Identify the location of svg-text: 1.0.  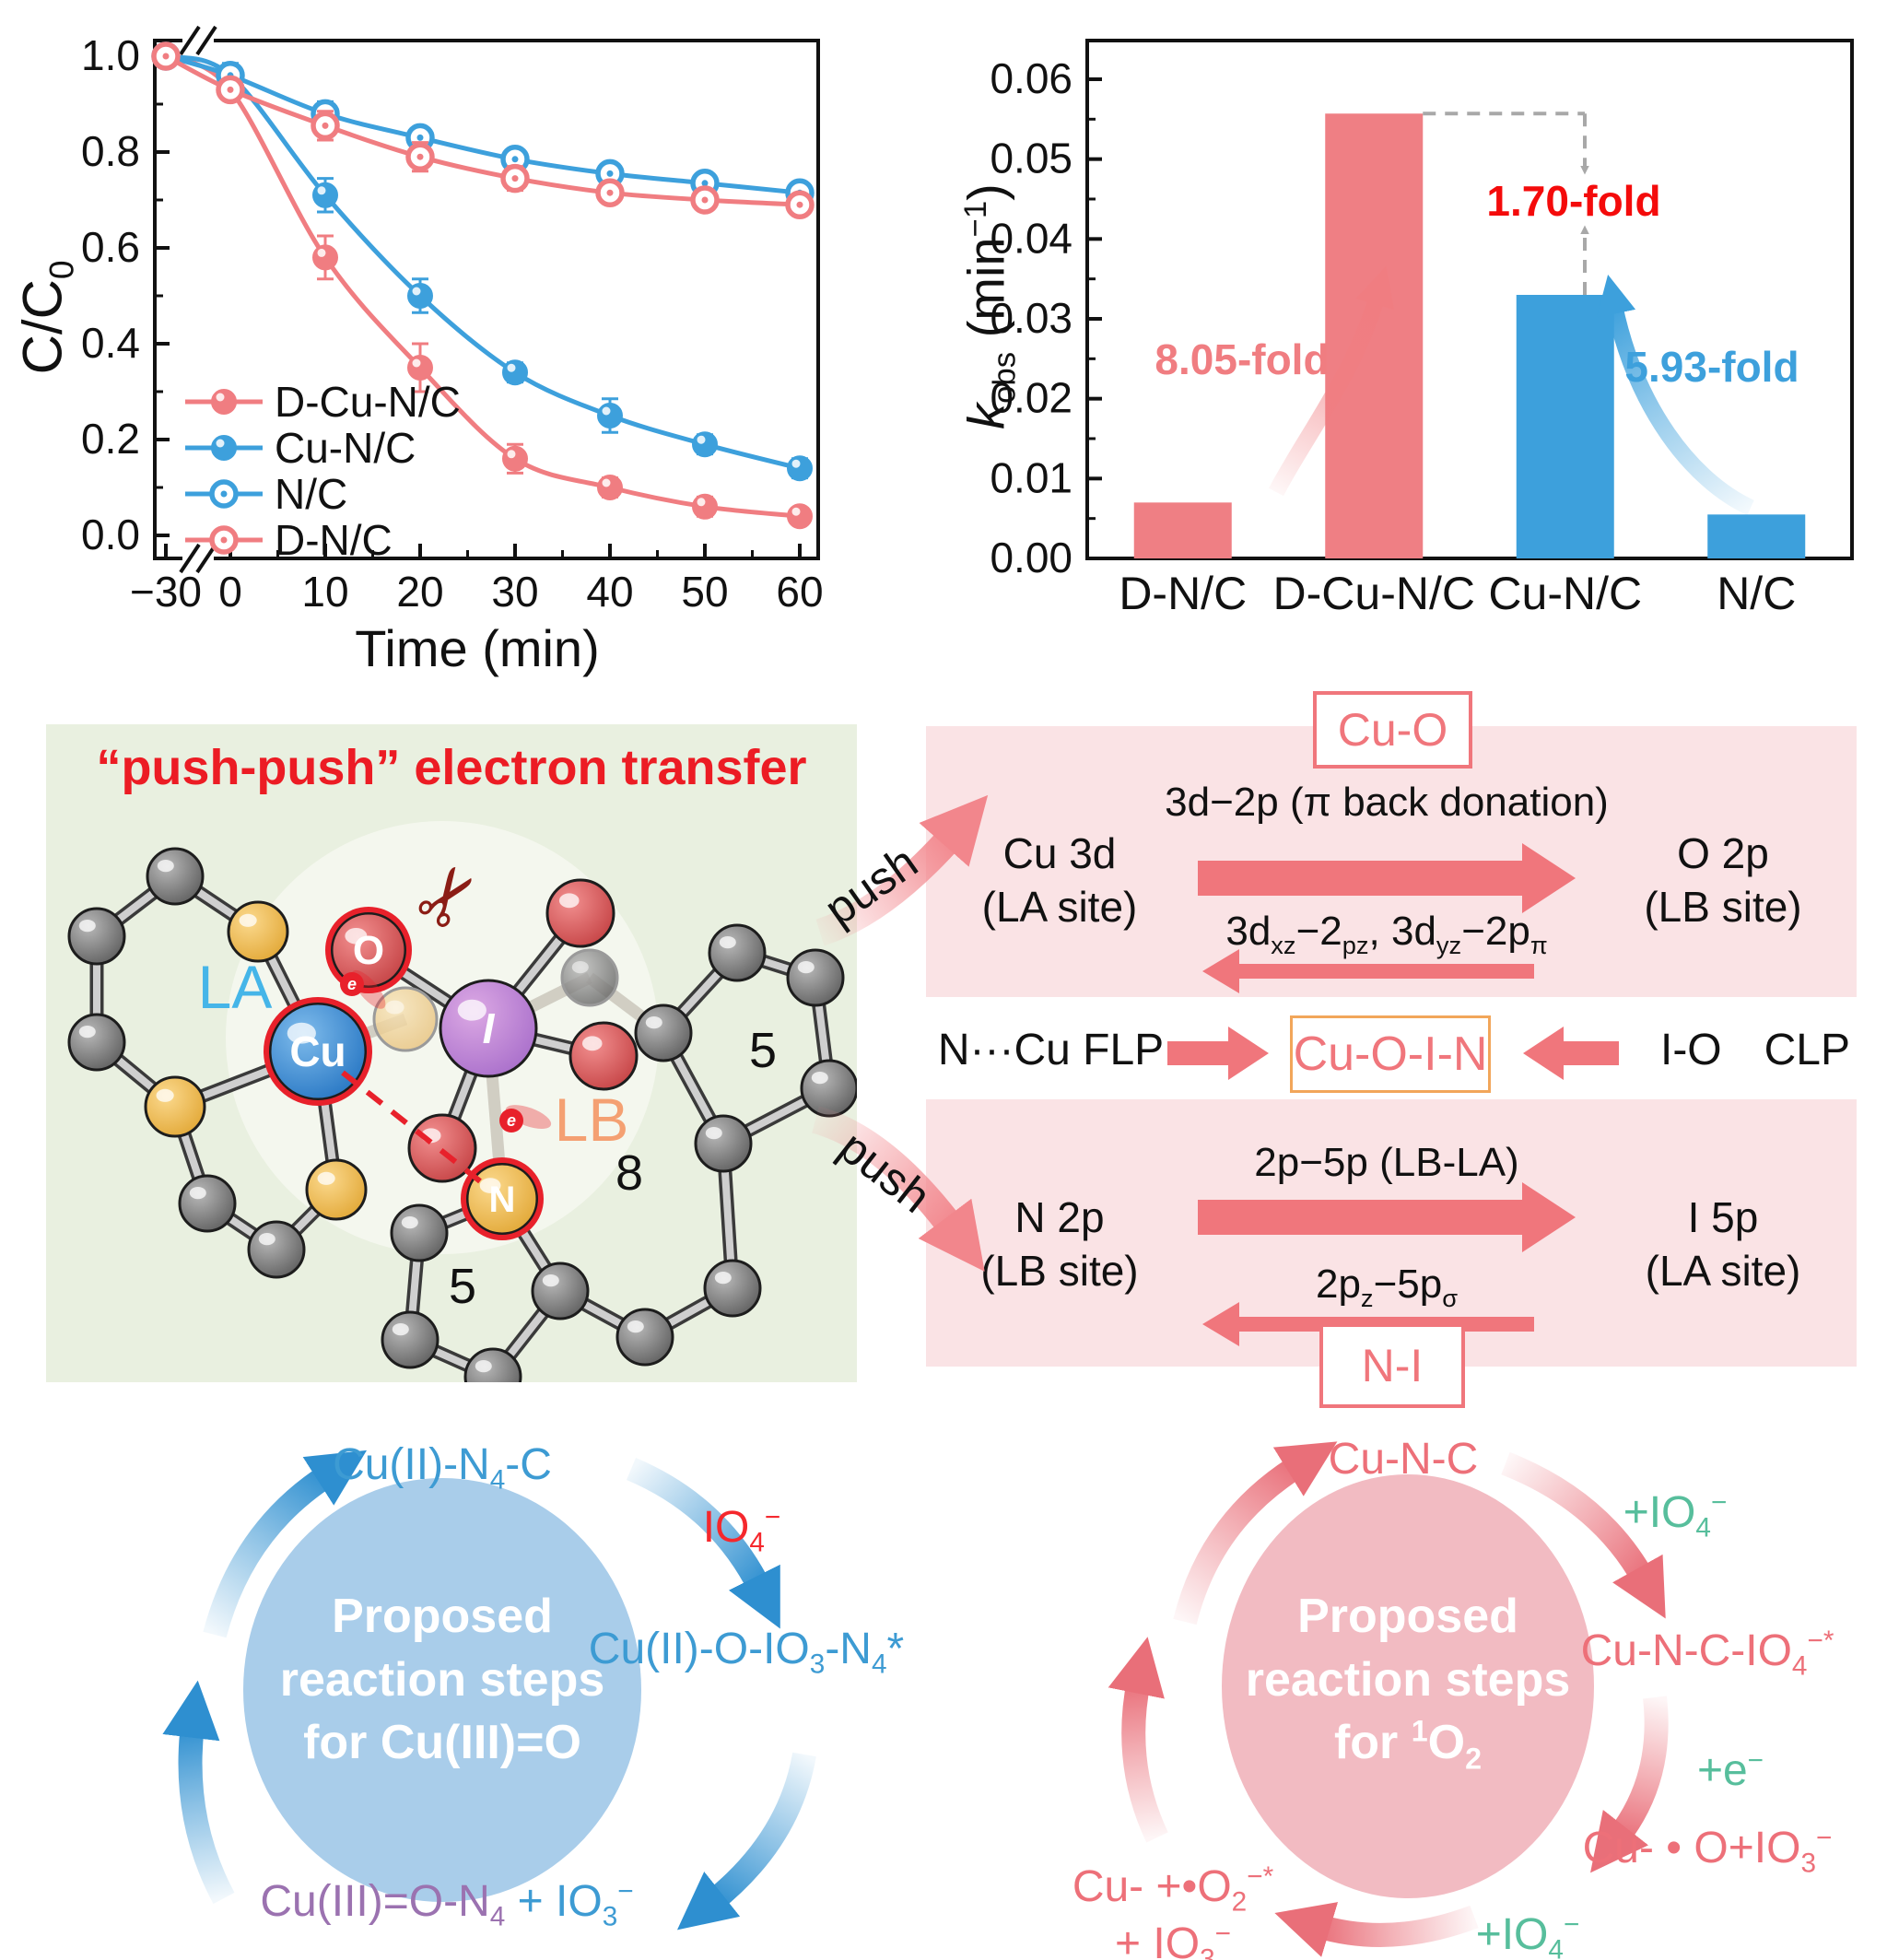
(111, 55).